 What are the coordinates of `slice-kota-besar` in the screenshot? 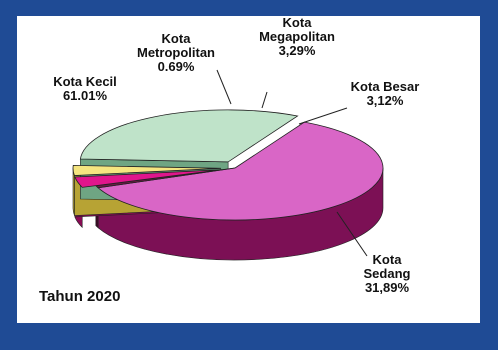 It's located at (147, 170).